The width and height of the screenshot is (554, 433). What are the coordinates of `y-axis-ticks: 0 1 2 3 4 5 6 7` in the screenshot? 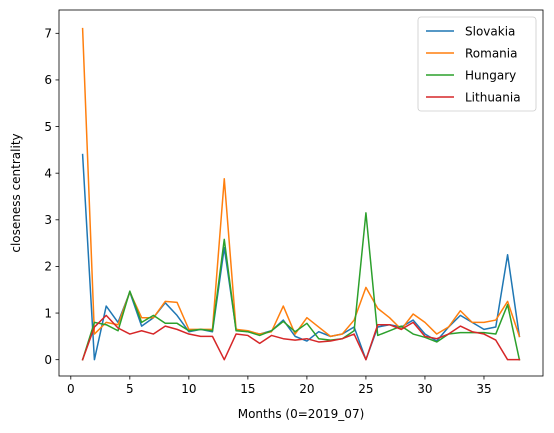 It's located at (51, 197).